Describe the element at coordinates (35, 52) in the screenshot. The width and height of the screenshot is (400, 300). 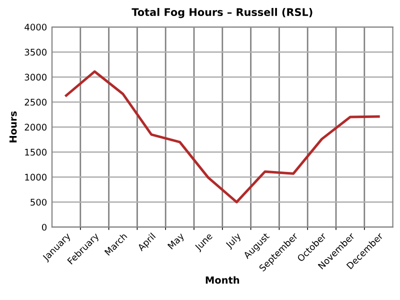
I see `y-tick-label: 3500` at that location.